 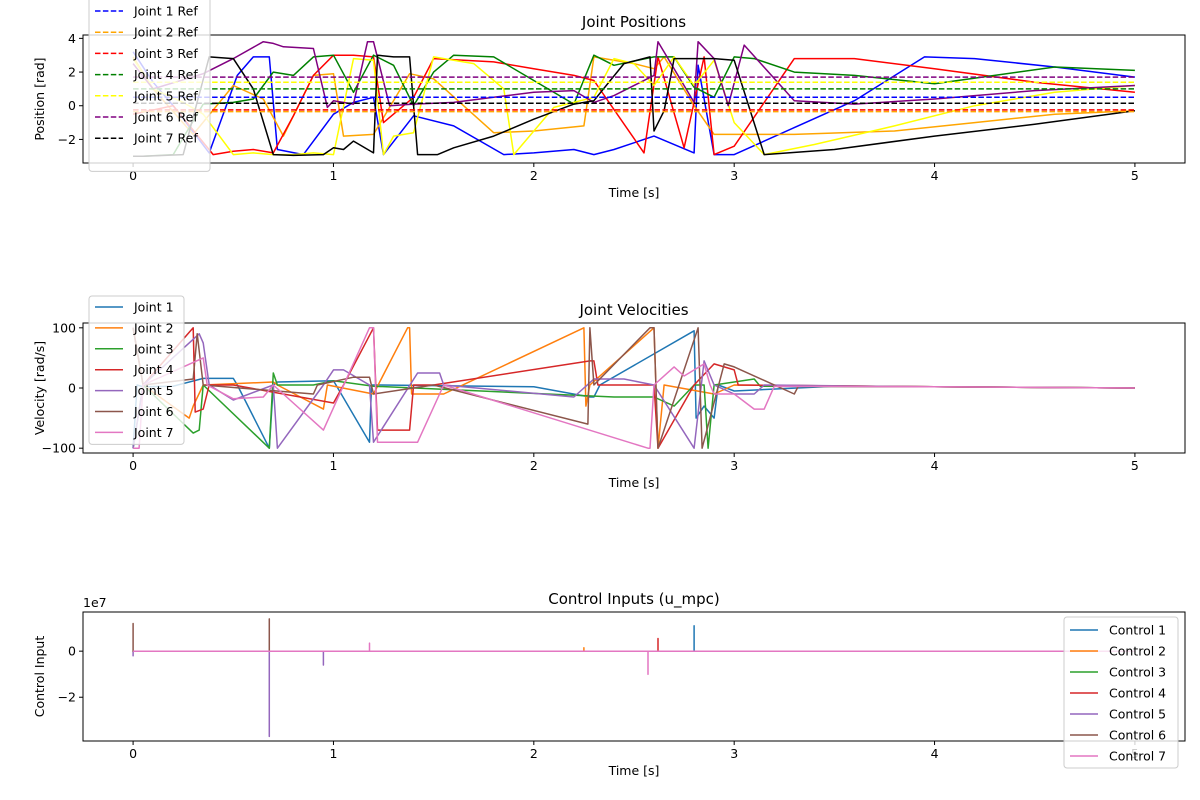 What do you see at coordinates (634, 599) in the screenshot?
I see `chart-title: Control Inputs (u_mpc)` at bounding box center [634, 599].